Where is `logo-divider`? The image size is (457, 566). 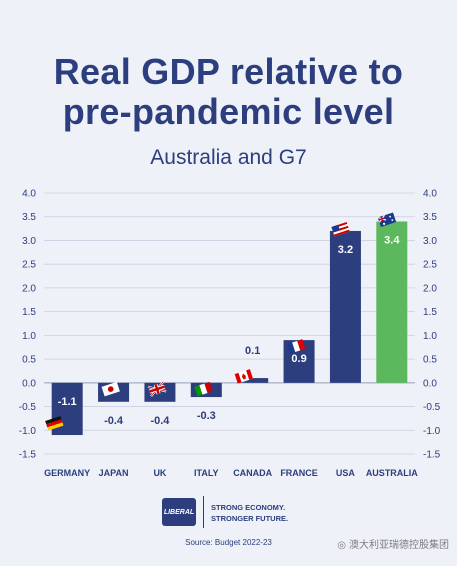
logo-divider is located at coordinates (203, 512).